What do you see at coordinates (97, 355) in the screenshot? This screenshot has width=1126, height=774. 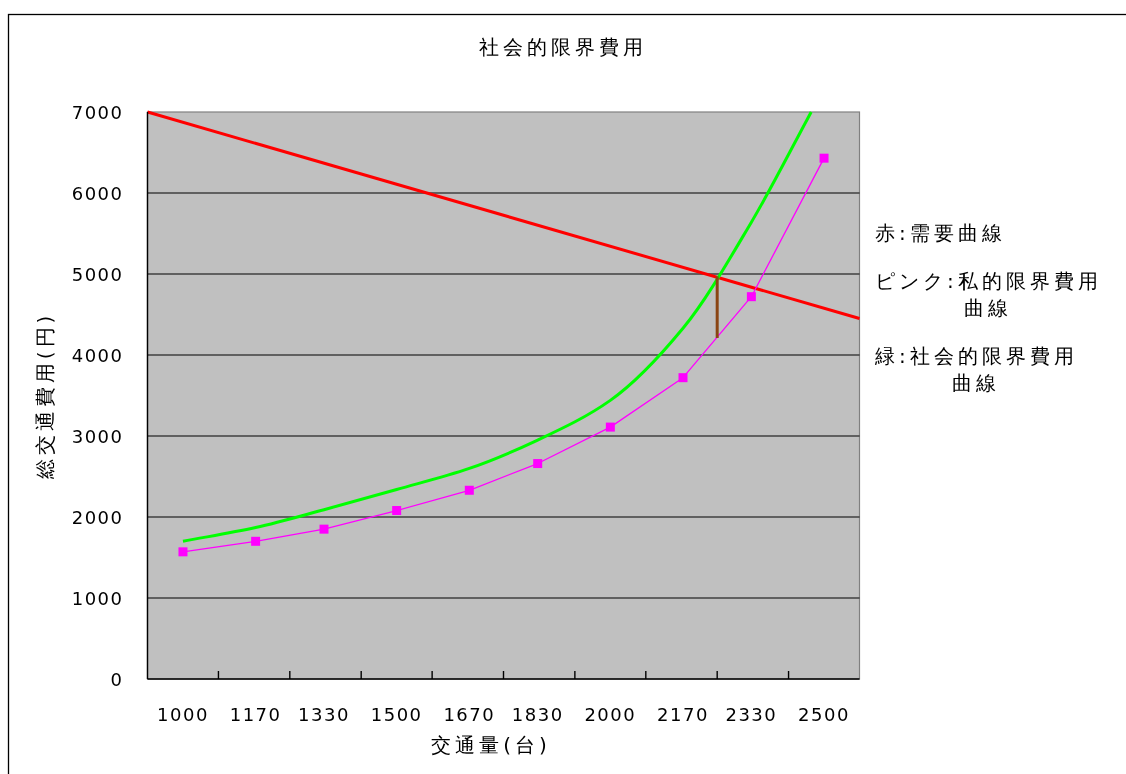 I see `y-tick-label: 4000` at bounding box center [97, 355].